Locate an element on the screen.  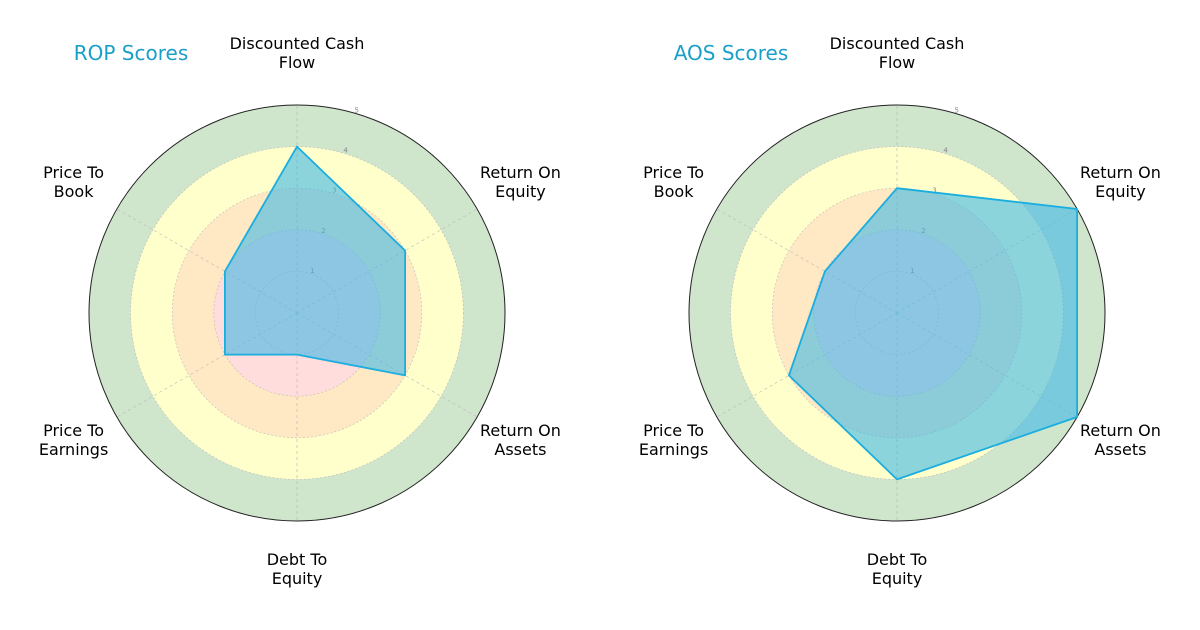
grid-ring is located at coordinates (297, 313).